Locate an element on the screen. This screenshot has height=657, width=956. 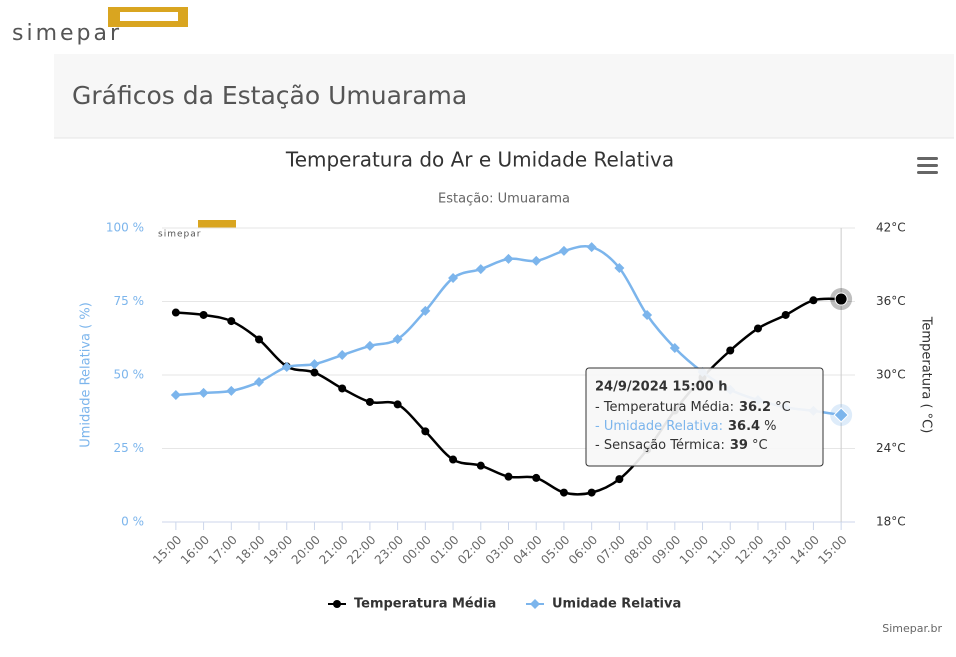
x-tick-label: 20:00 is located at coordinates (306, 550).